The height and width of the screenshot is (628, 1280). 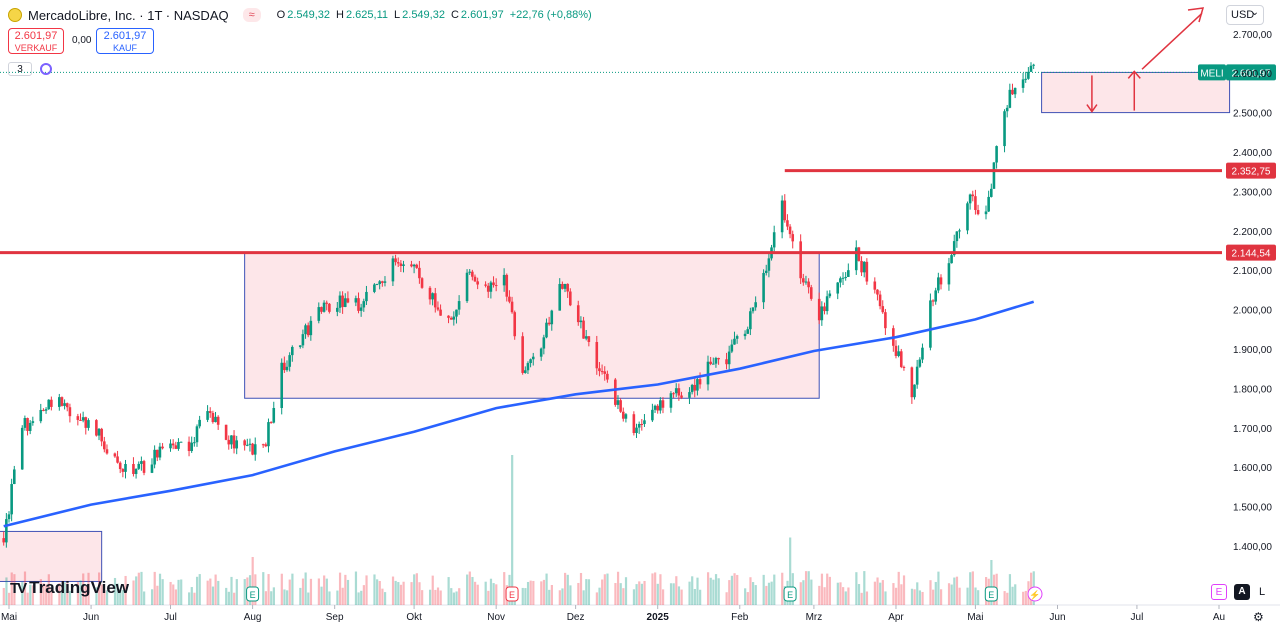 What do you see at coordinates (1258, 617) in the screenshot?
I see `settings-gear-icon: ⚙` at bounding box center [1258, 617].